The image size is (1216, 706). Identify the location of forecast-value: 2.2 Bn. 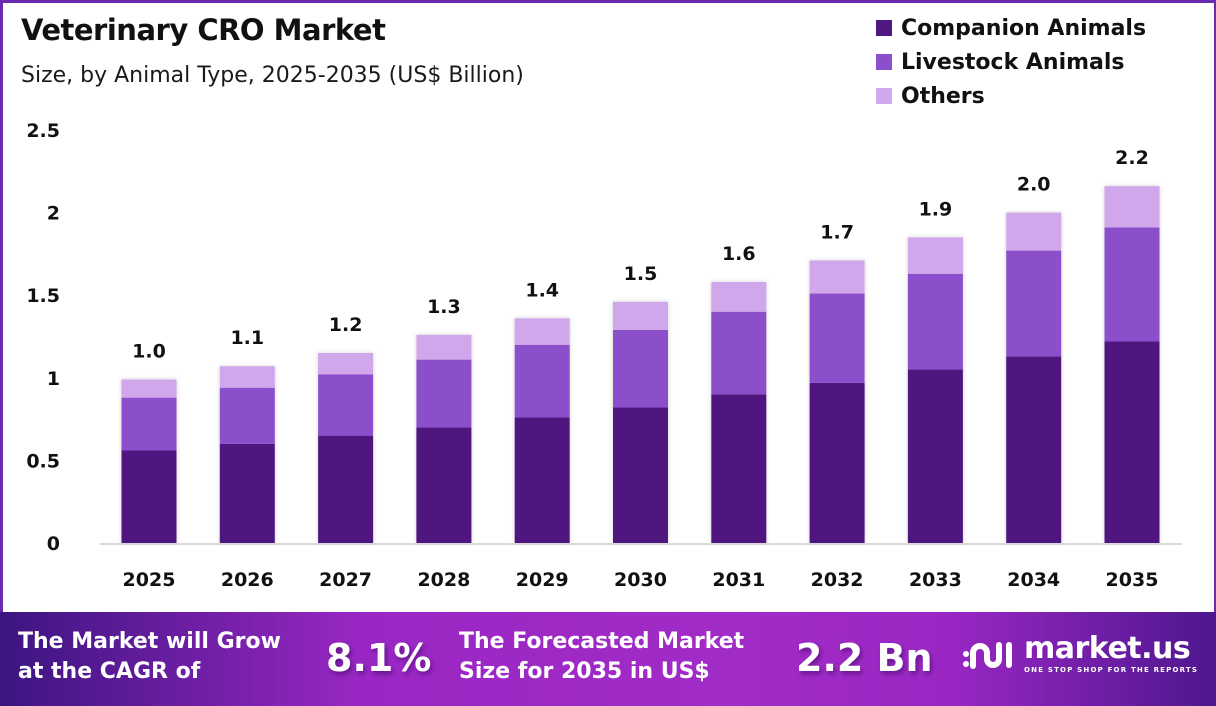
(864, 658).